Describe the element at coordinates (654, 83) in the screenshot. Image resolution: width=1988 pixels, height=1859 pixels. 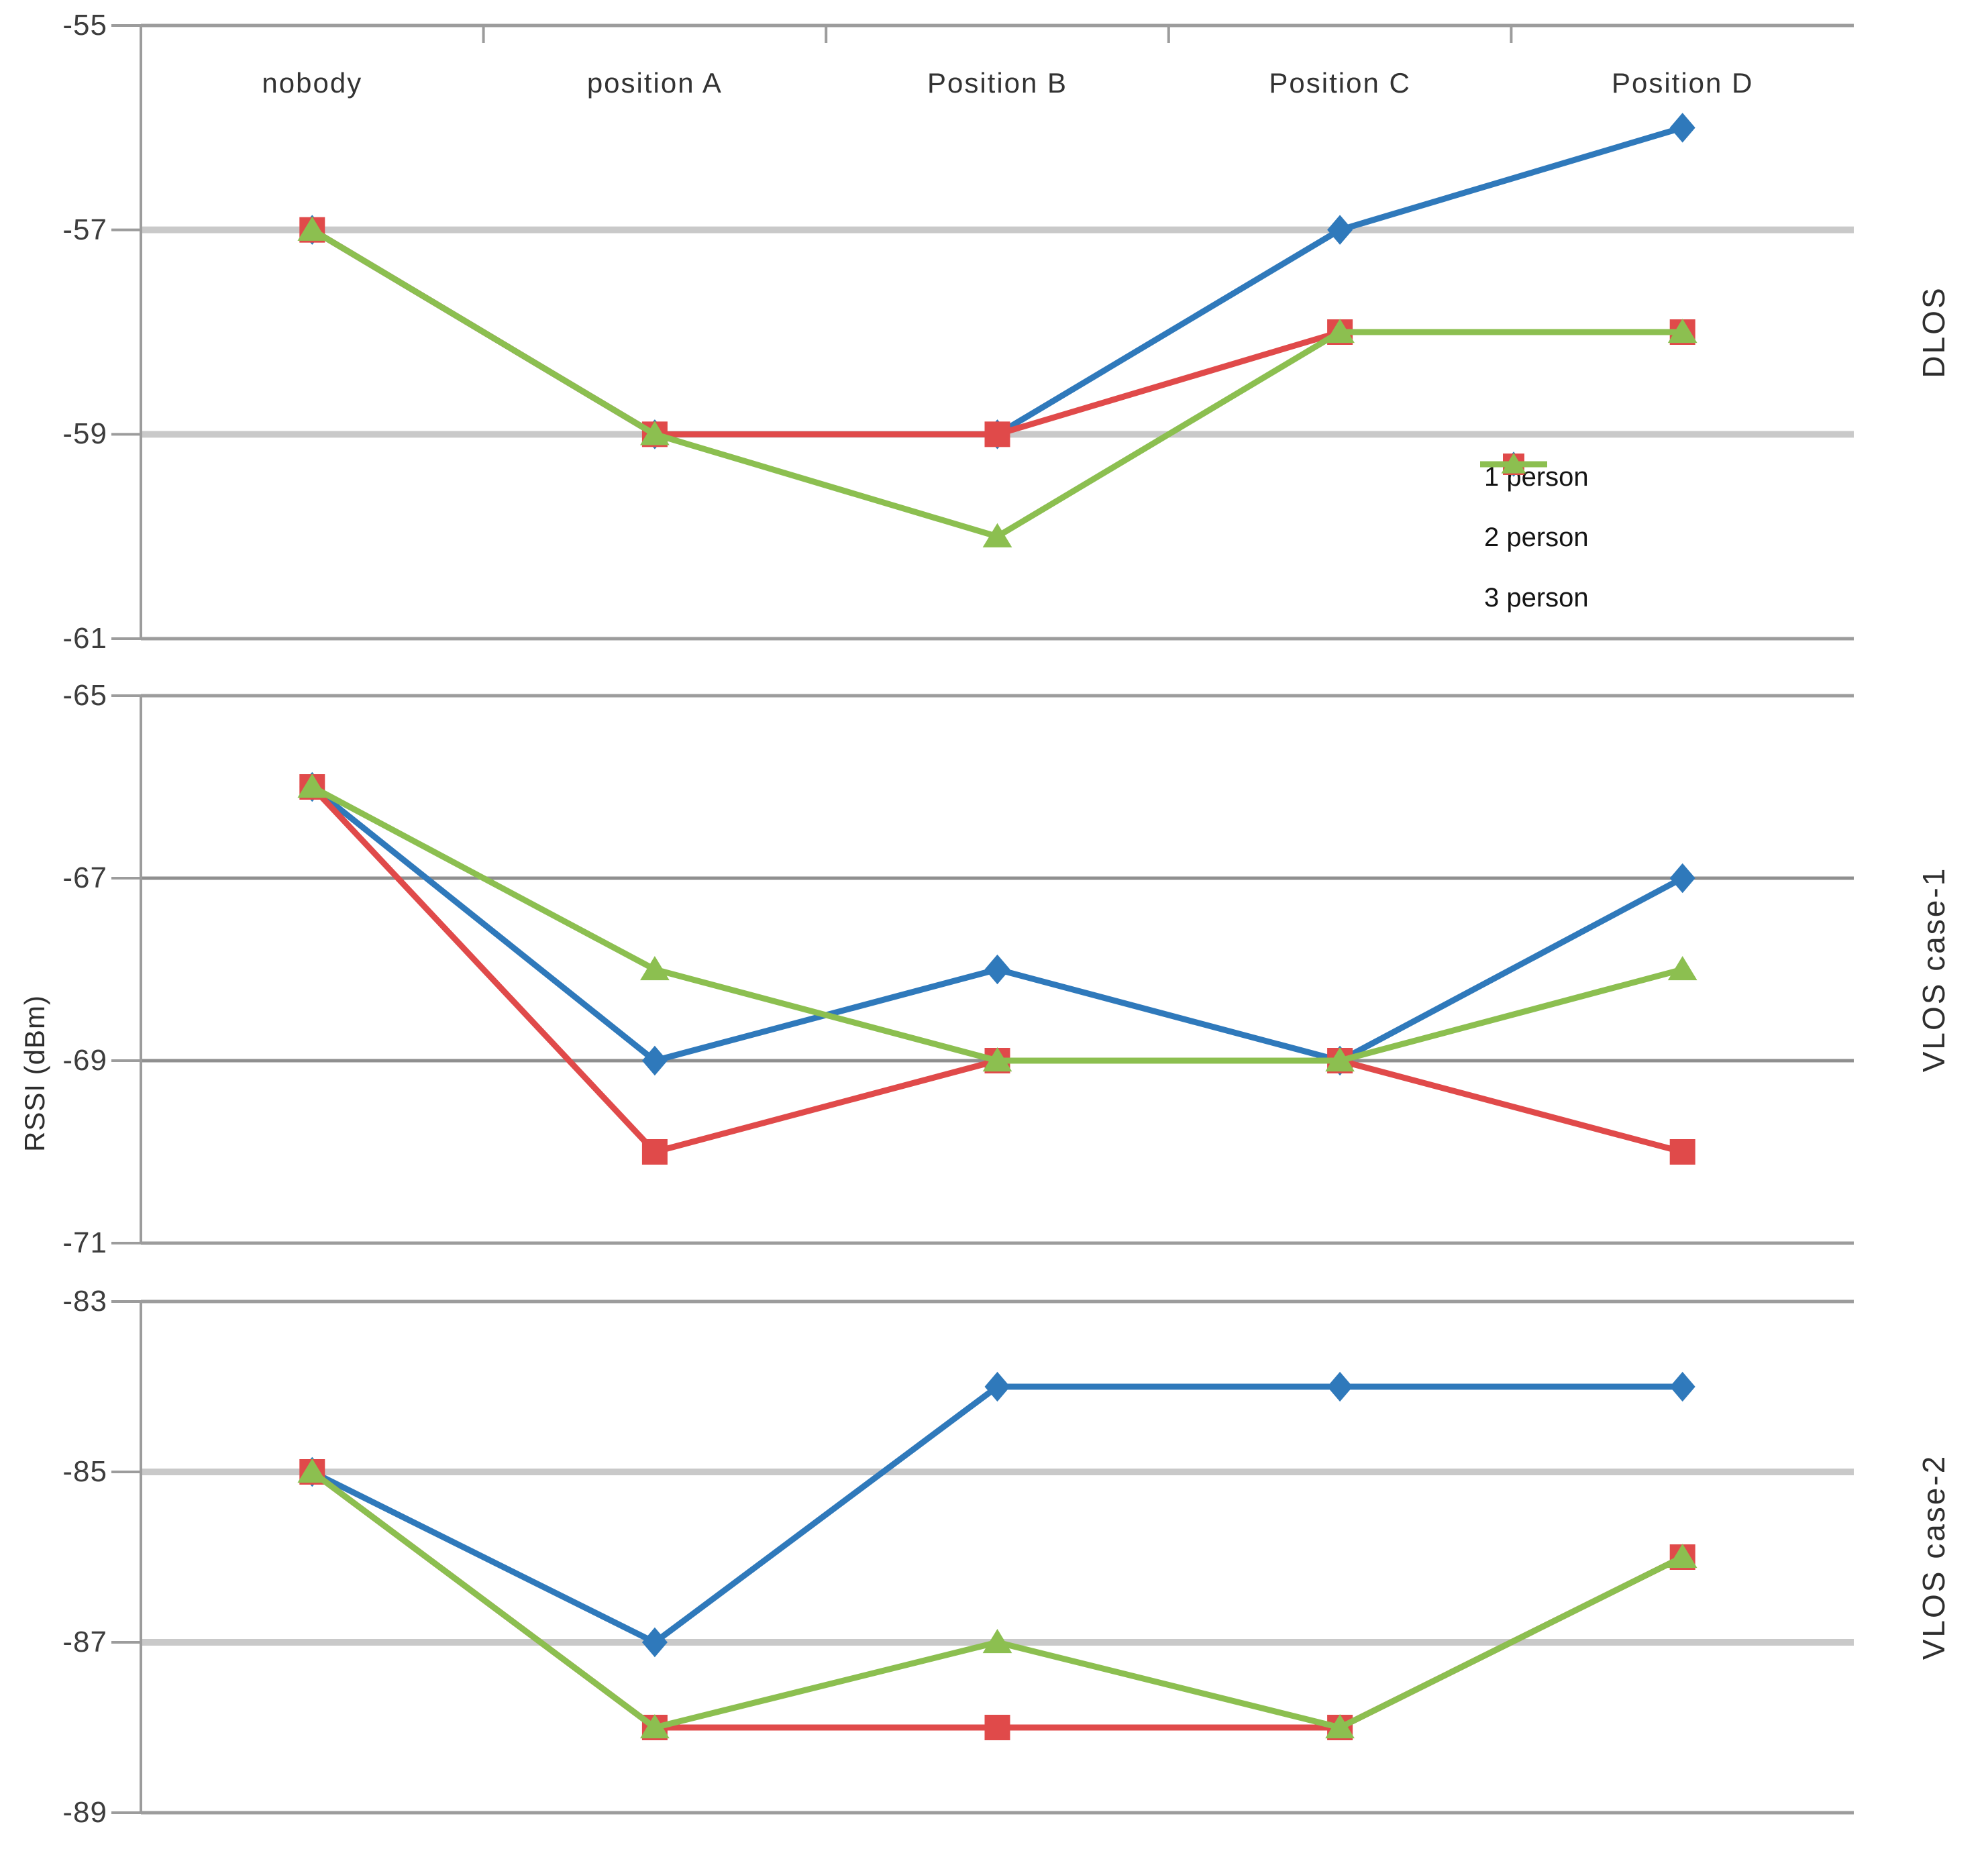
I see `category-label: position A` at that location.